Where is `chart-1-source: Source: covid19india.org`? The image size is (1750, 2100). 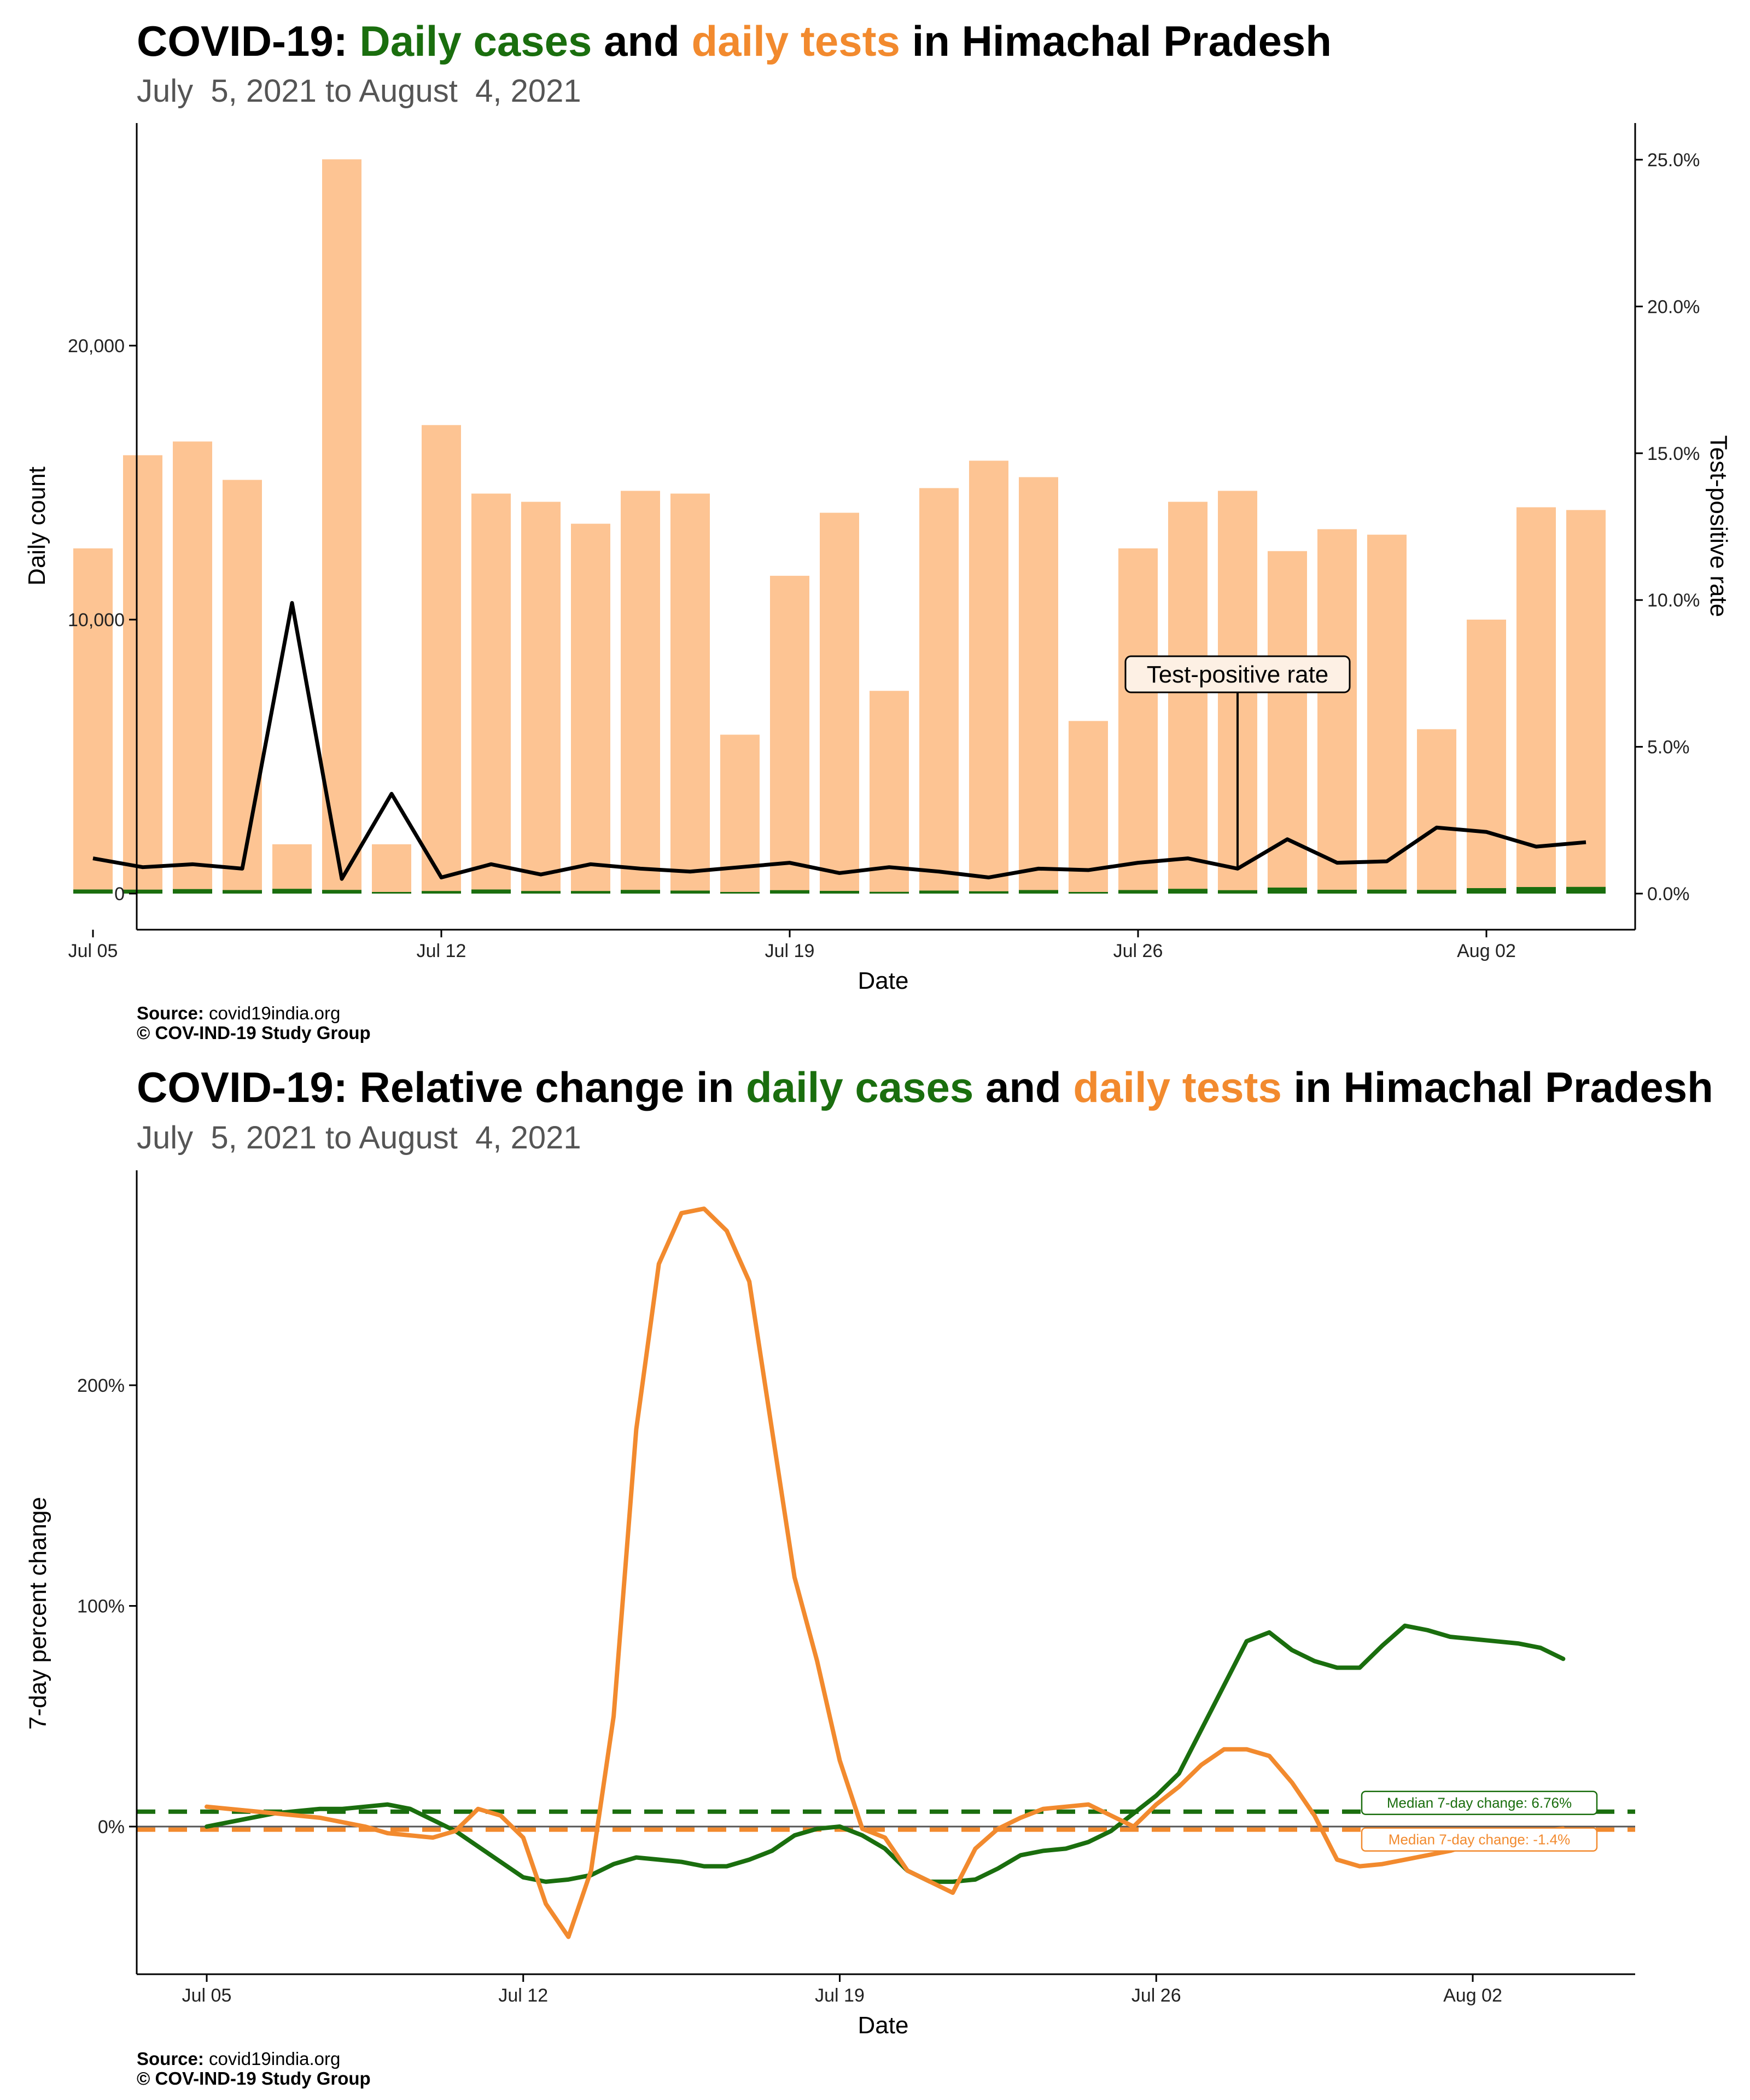 chart-1-source: Source: covid19india.org is located at coordinates (238, 1013).